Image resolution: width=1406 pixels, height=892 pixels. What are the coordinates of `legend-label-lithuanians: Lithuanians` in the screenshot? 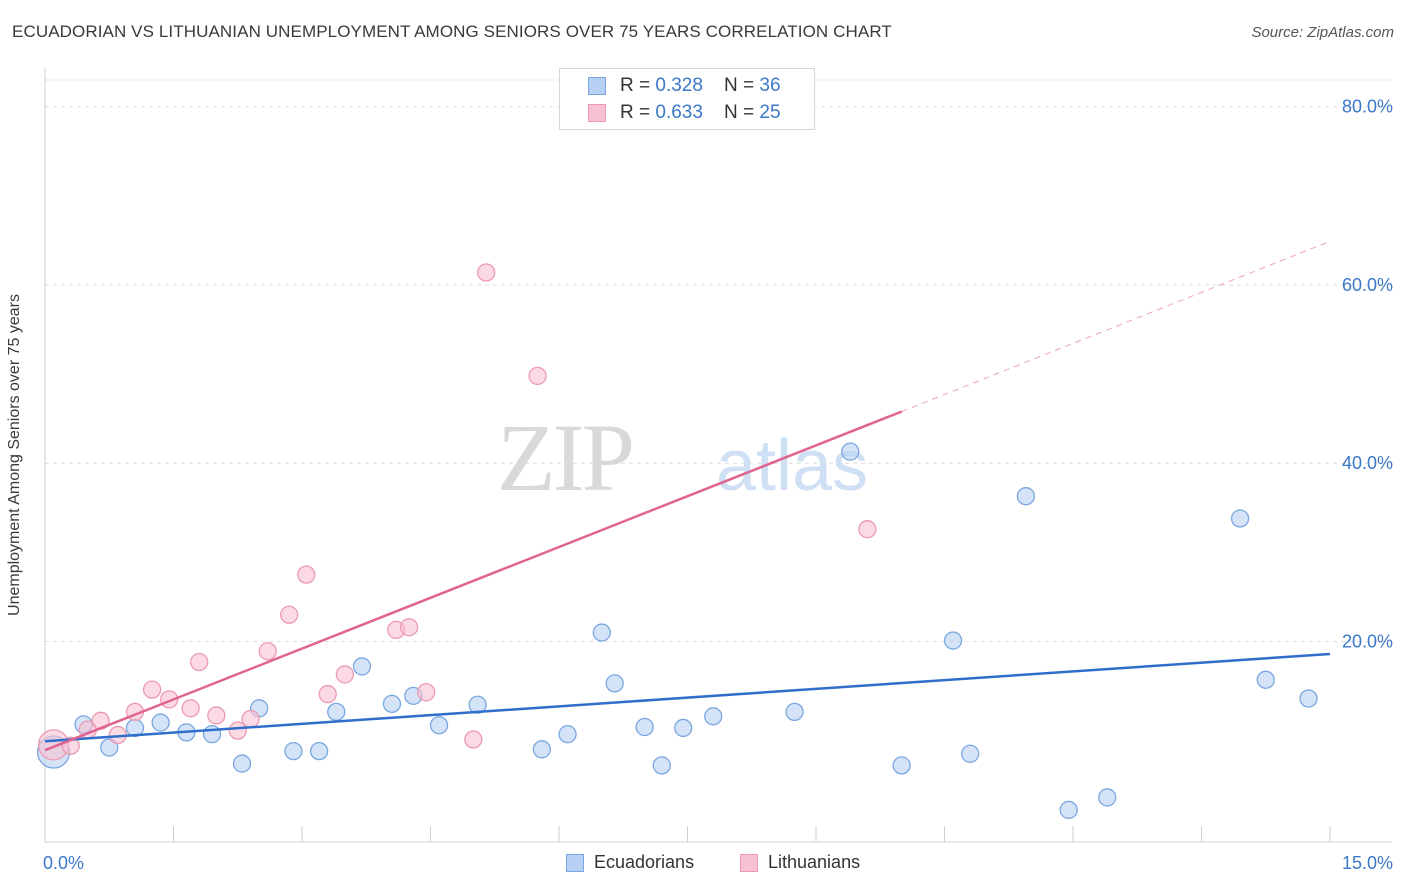 It's located at (814, 862).